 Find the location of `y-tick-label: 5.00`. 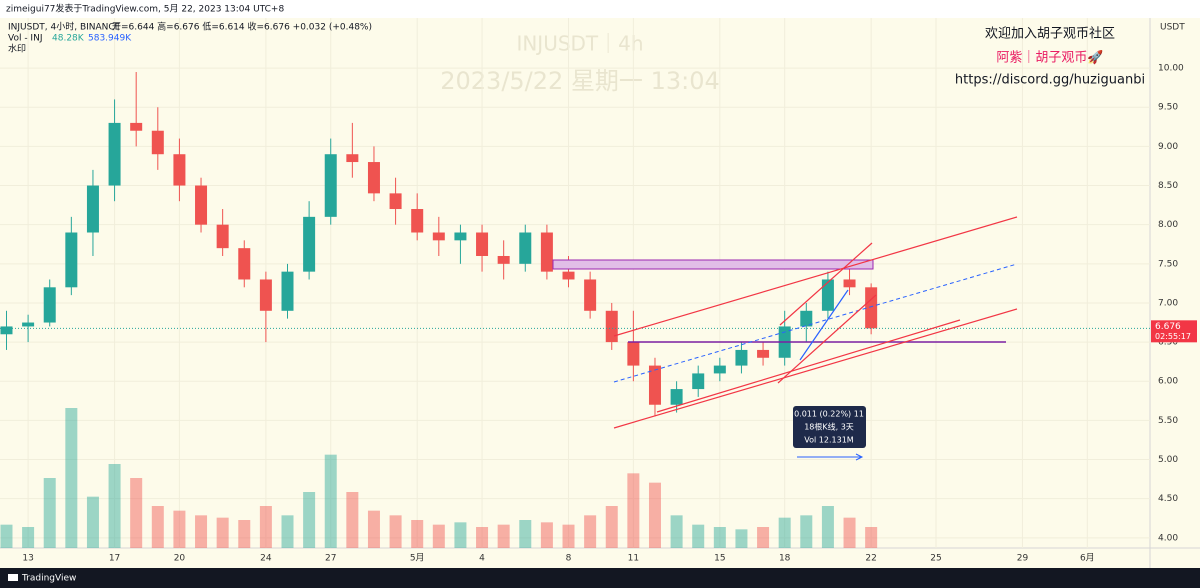

y-tick-label: 5.00 is located at coordinates (1168, 460).